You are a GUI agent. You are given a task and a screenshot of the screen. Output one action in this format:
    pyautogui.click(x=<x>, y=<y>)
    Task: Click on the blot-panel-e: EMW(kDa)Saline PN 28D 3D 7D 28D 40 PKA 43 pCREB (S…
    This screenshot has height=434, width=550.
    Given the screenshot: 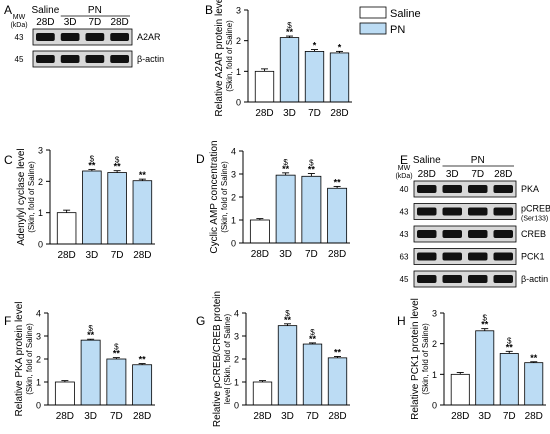 What is the action you would take?
    pyautogui.click(x=472, y=220)
    